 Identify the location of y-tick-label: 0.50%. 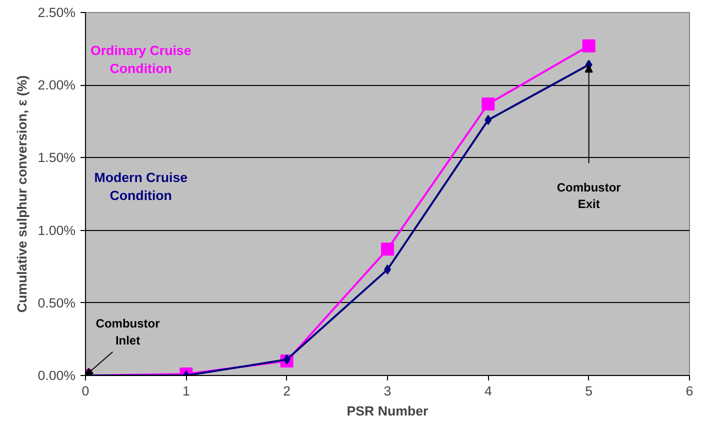
(57, 302).